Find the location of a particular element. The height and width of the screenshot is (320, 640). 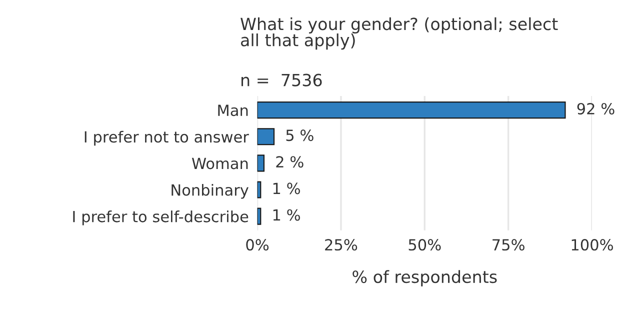

y-tick-label: Man is located at coordinates (233, 110).